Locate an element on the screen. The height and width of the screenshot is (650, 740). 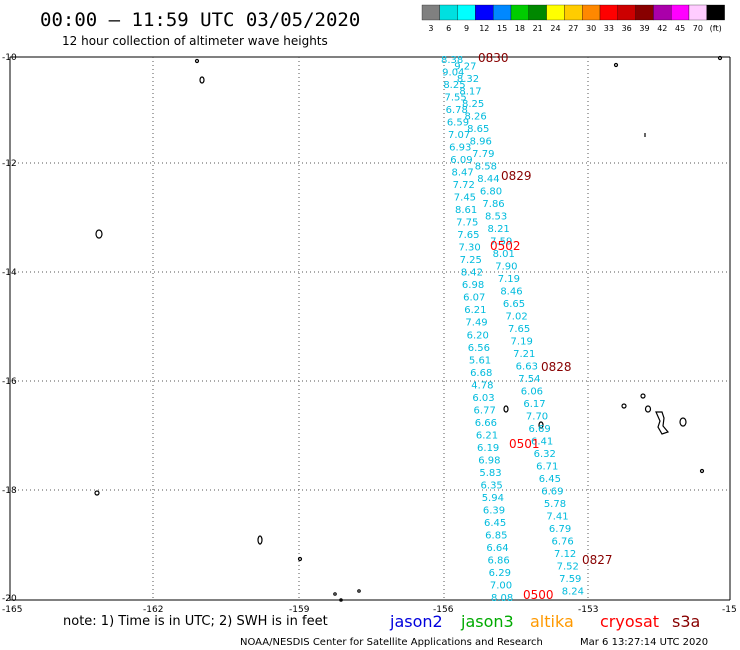
wave-height-value: 6.59 is located at coordinates (458, 123).